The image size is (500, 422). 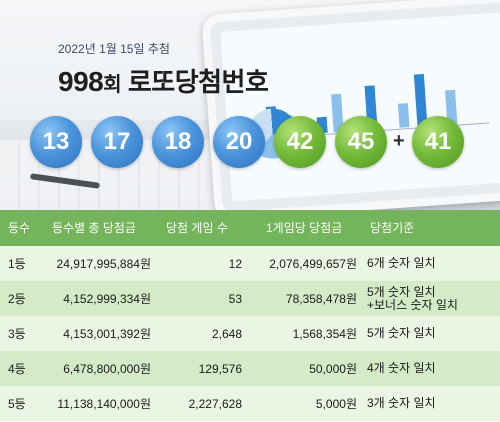 I want to click on header-winner-count: 당첨 게임 수, so click(x=197, y=228).